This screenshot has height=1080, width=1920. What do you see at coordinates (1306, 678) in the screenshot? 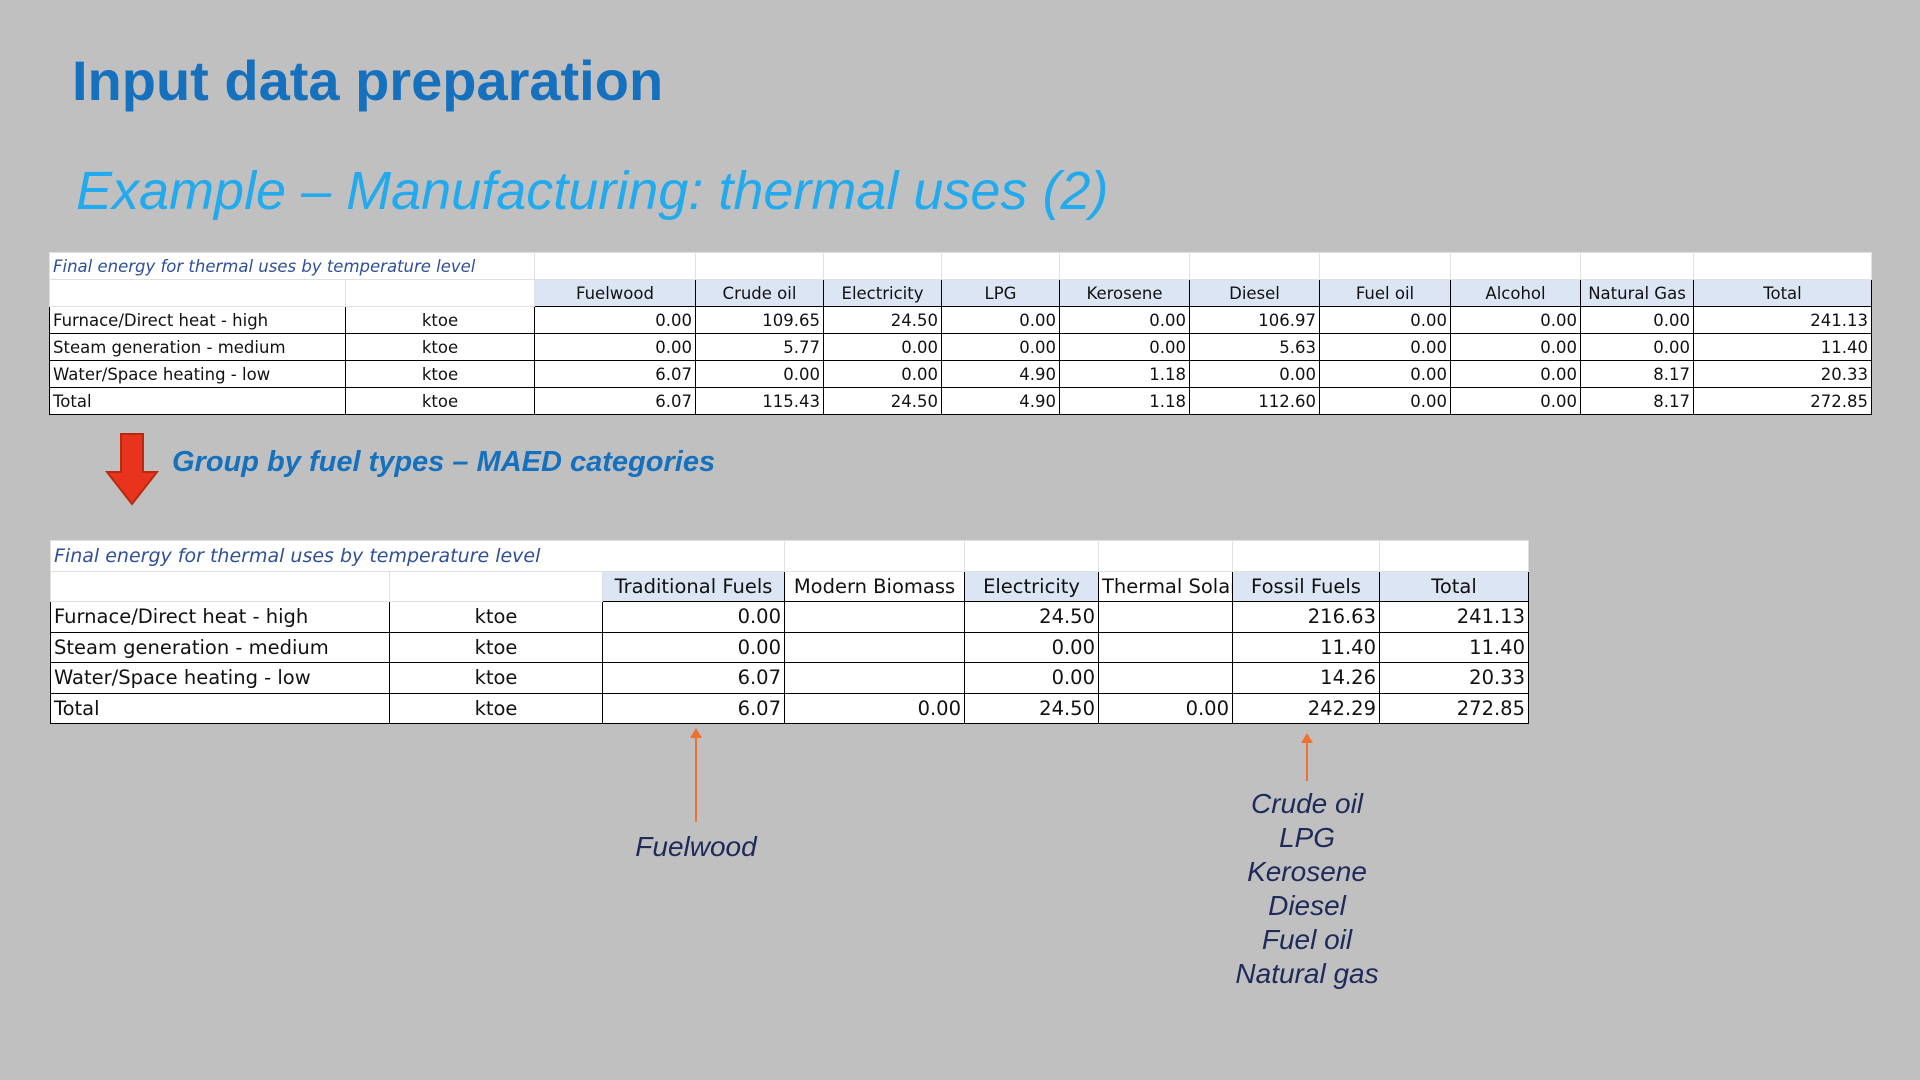
I see `cell: 14.26` at bounding box center [1306, 678].